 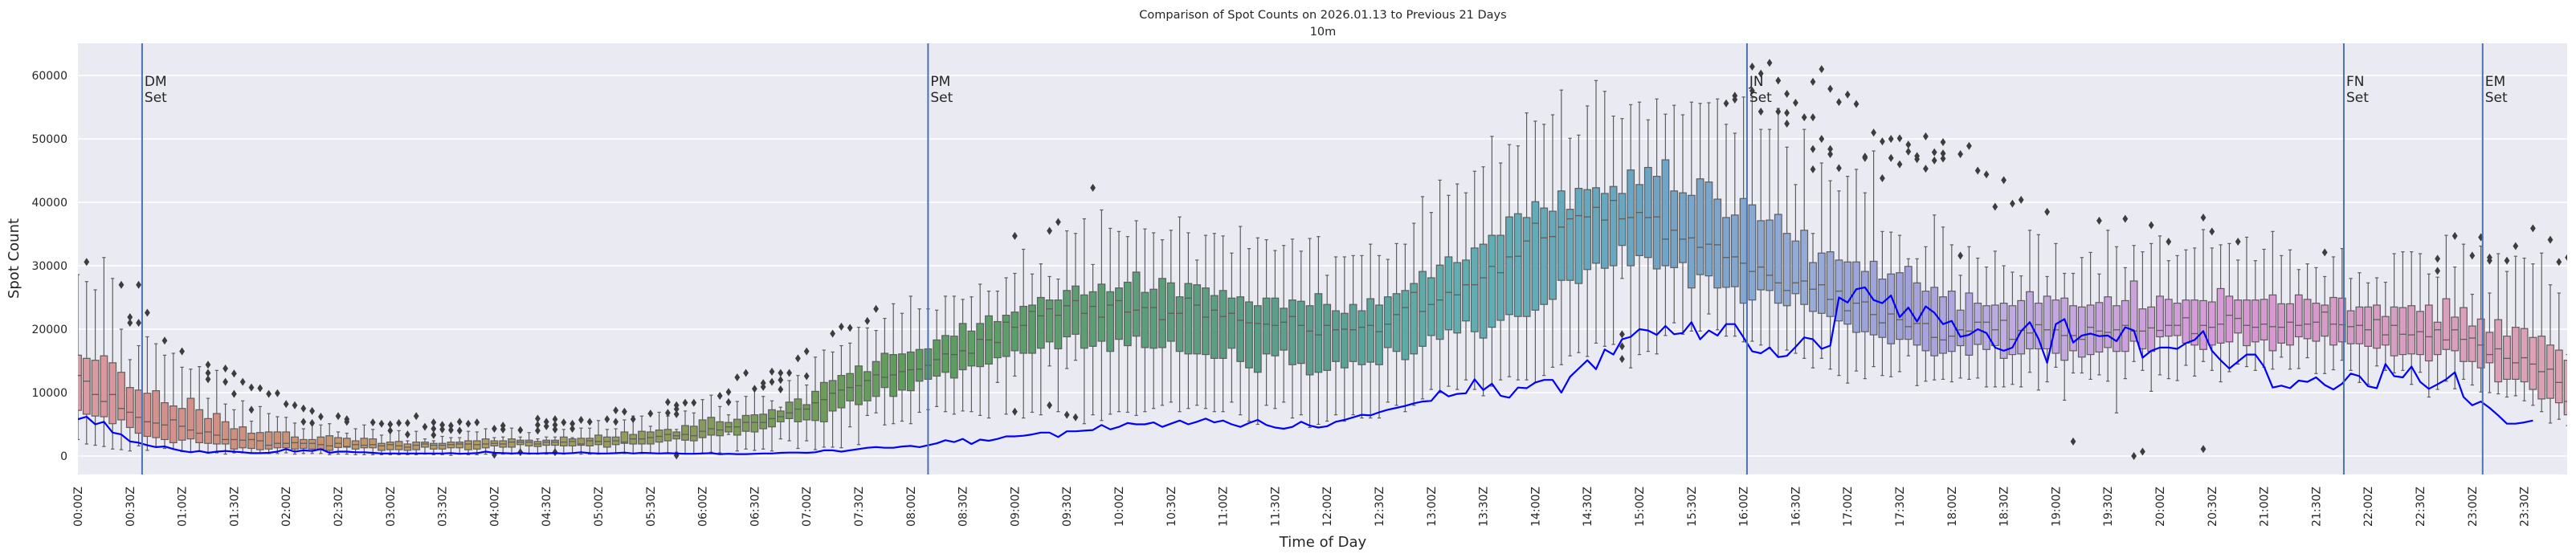 I want to click on x-tick-label: 03:00Z, so click(x=391, y=507).